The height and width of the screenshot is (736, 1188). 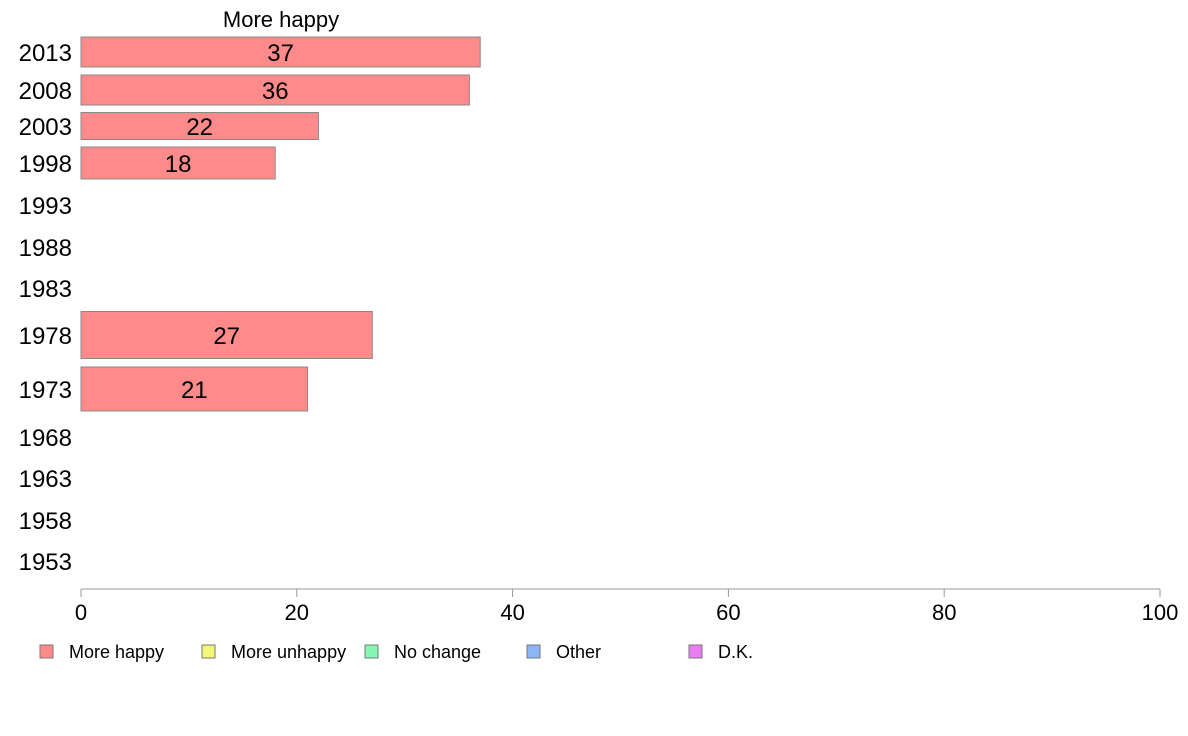 I want to click on y-tick-label: 1963, so click(x=45, y=479).